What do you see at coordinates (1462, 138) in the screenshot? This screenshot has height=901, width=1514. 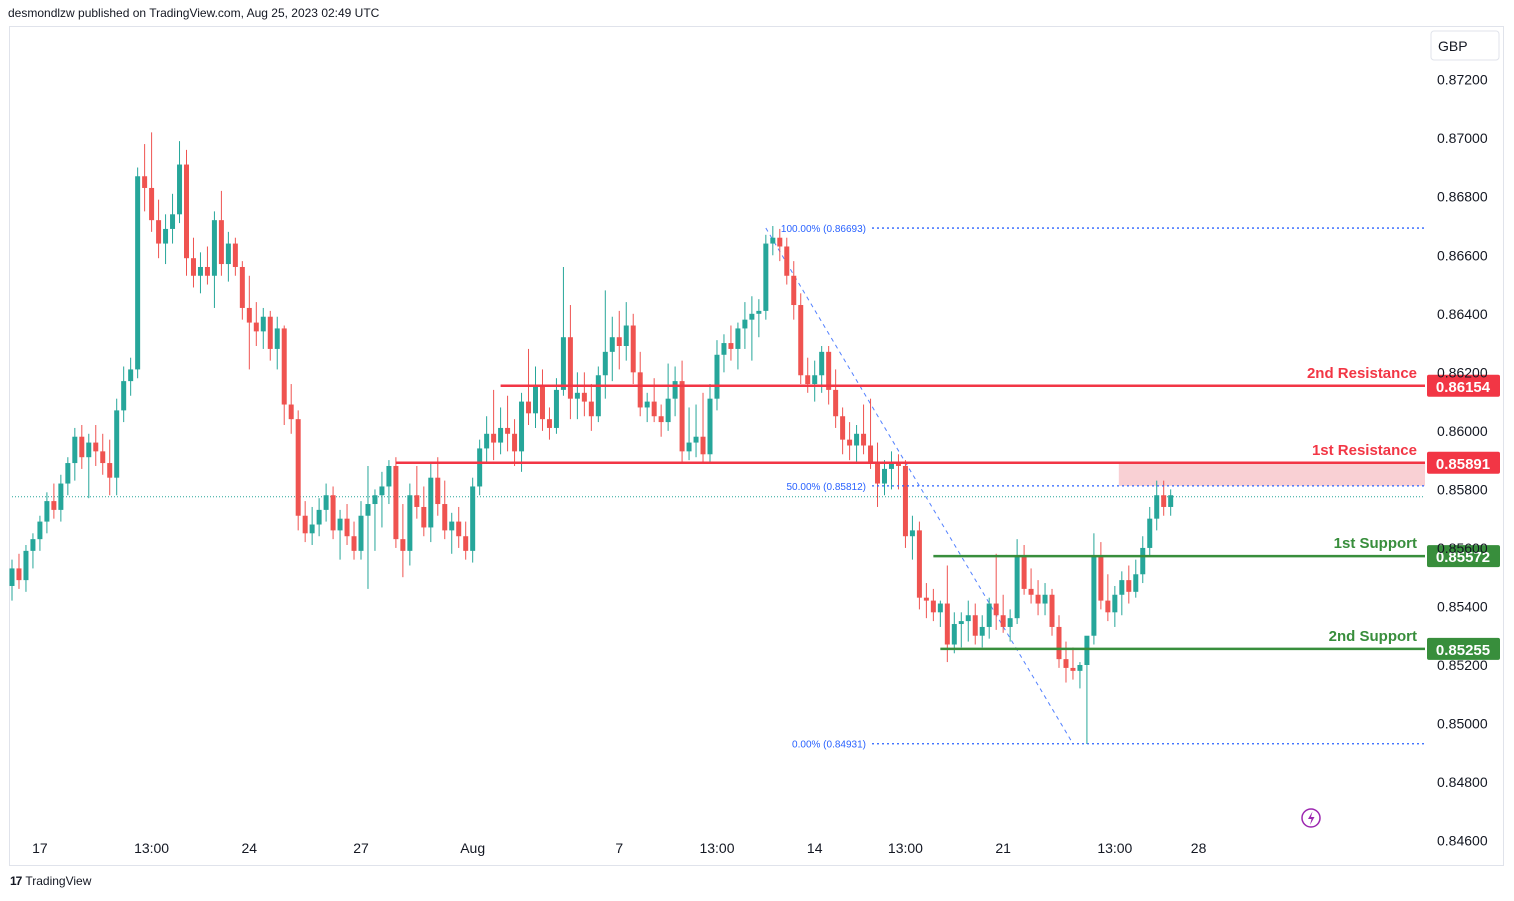 I see `price-tick-label: 0.87000` at bounding box center [1462, 138].